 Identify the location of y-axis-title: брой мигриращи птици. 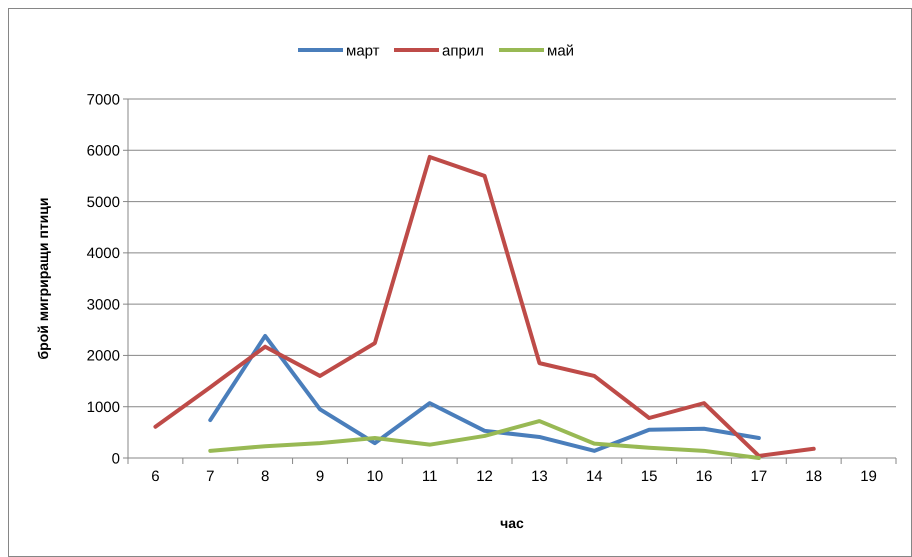
(43, 279).